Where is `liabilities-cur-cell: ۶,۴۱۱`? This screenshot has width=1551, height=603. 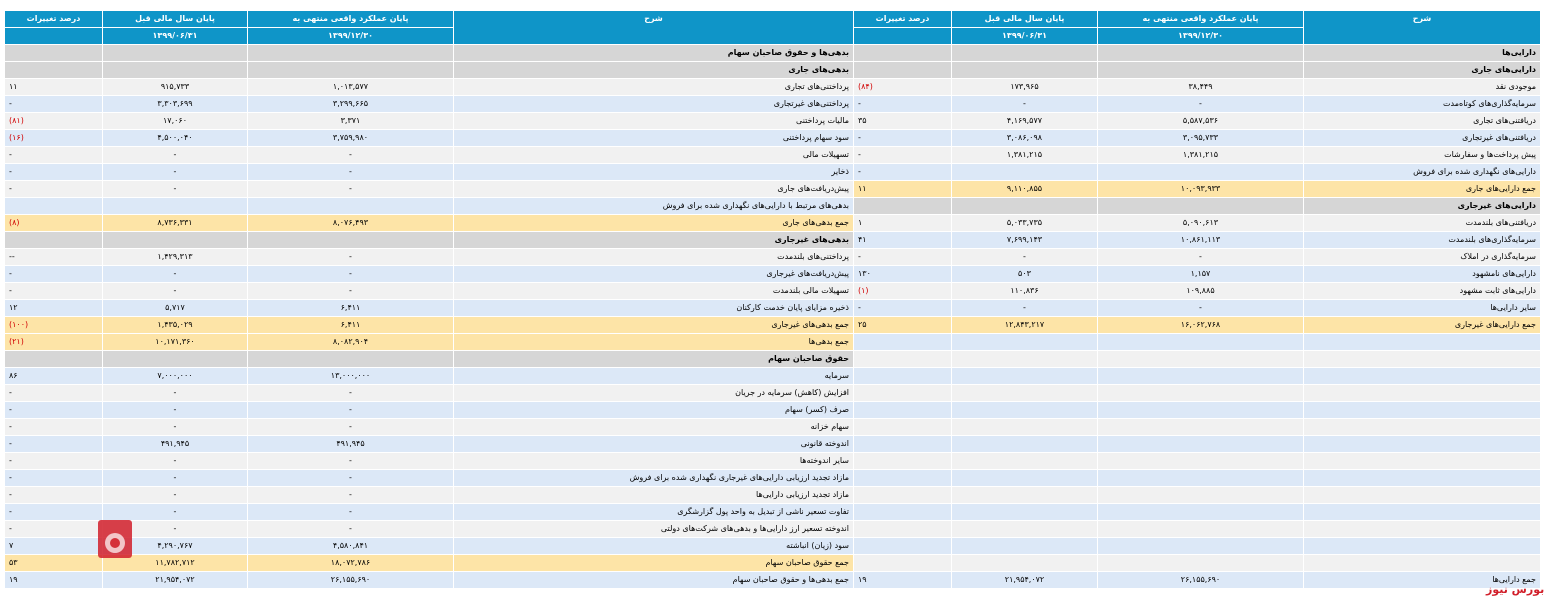 liabilities-cur-cell: ۶,۴۱۱ is located at coordinates (350, 308).